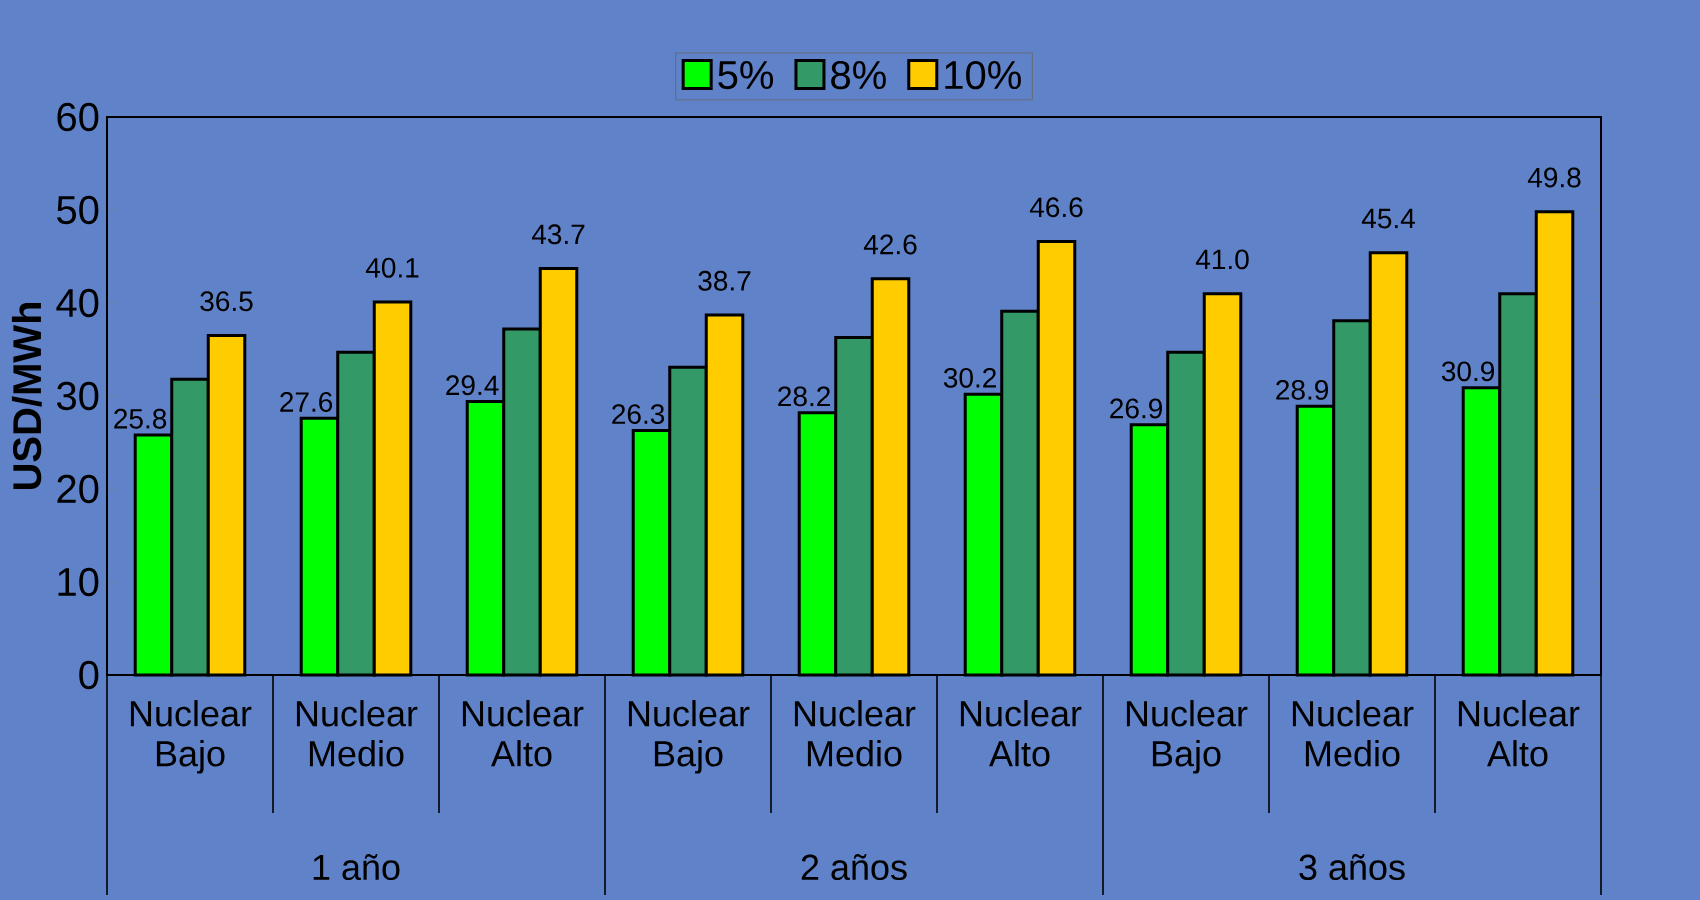 Image resolution: width=1700 pixels, height=900 pixels. Describe the element at coordinates (26, 396) in the screenshot. I see `y-axis-title: USD/MWh` at that location.